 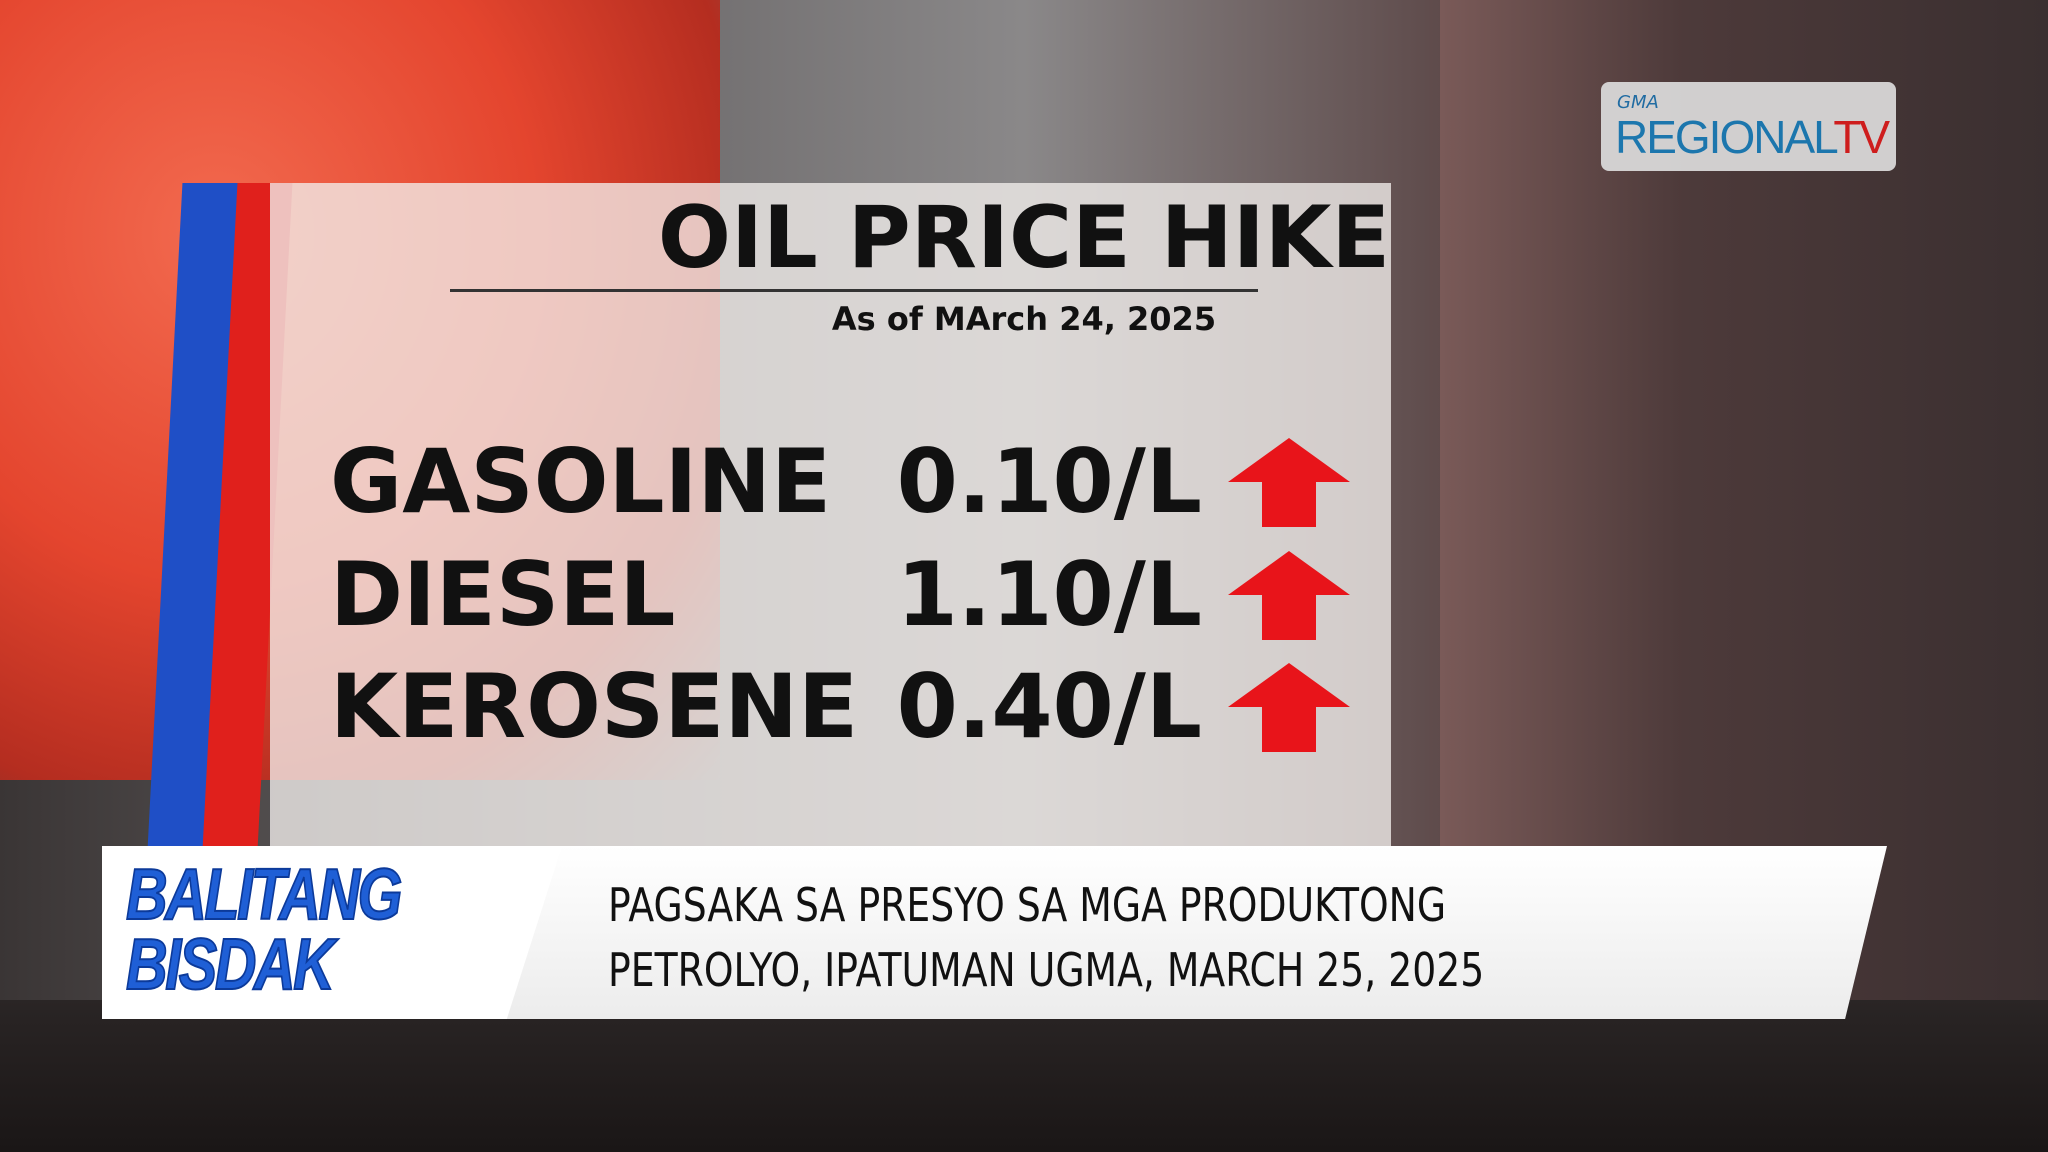 I want to click on price-change: 1.10/L, so click(x=1049, y=594).